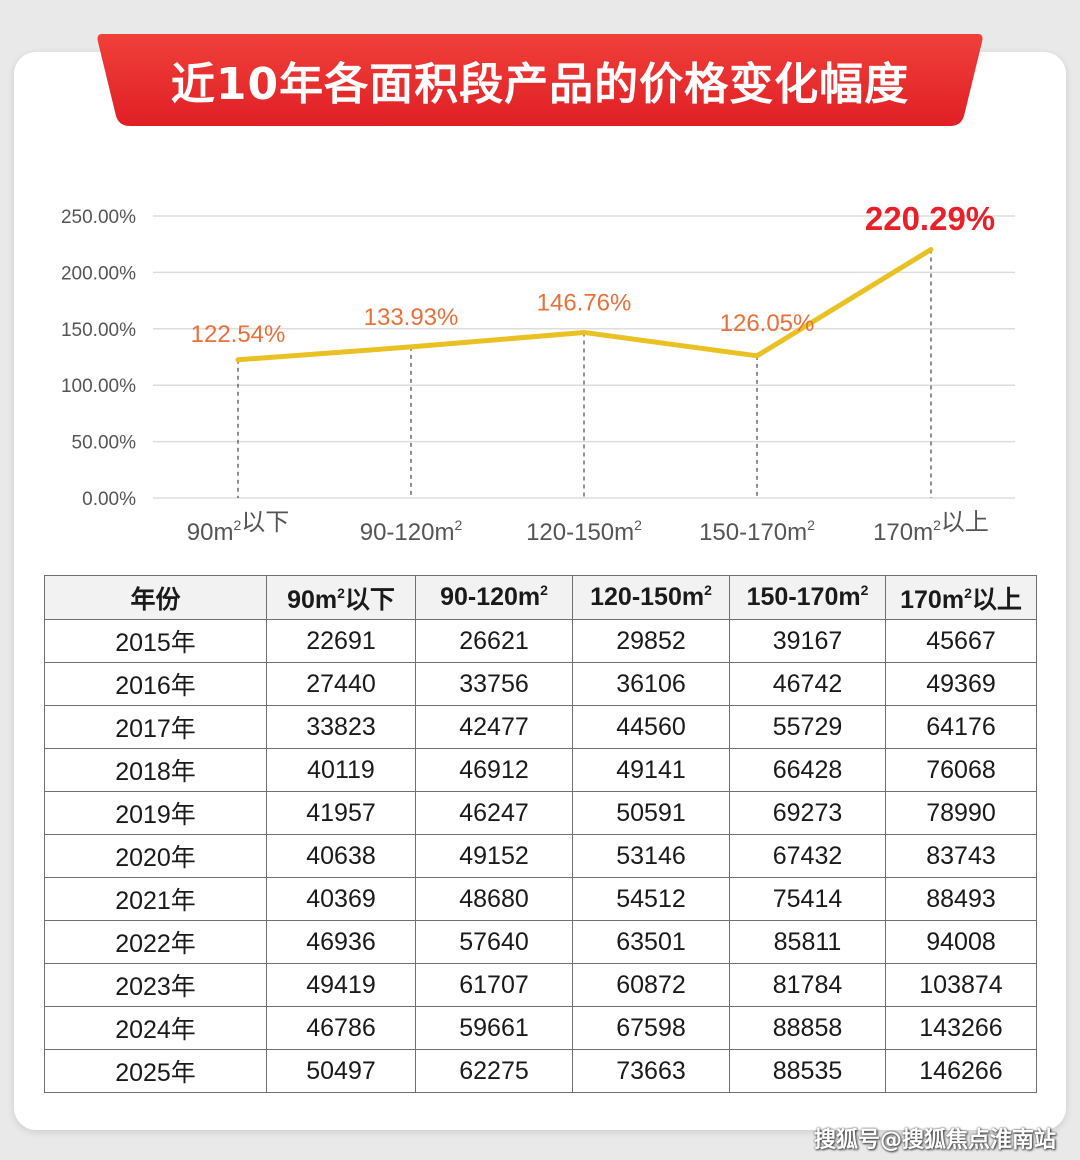 This screenshot has width=1080, height=1160. Describe the element at coordinates (651, 1071) in the screenshot. I see `table-cell: 73663` at that location.